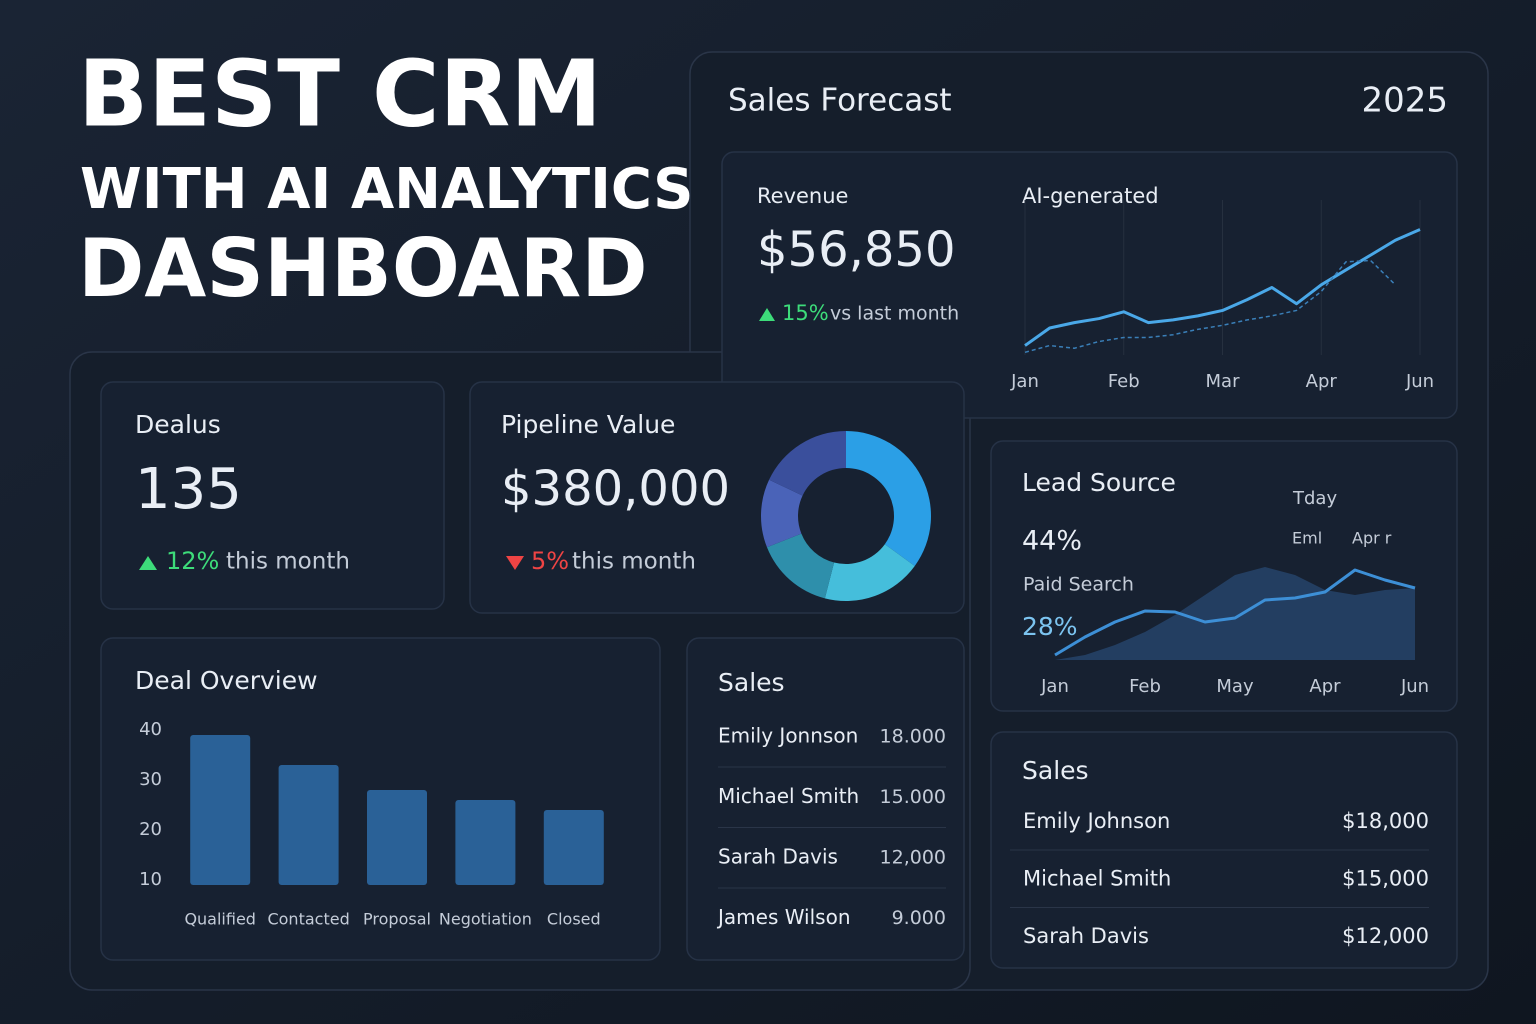 The height and width of the screenshot is (1024, 1536). What do you see at coordinates (894, 314) in the screenshot?
I see `change-note: vs last month` at bounding box center [894, 314].